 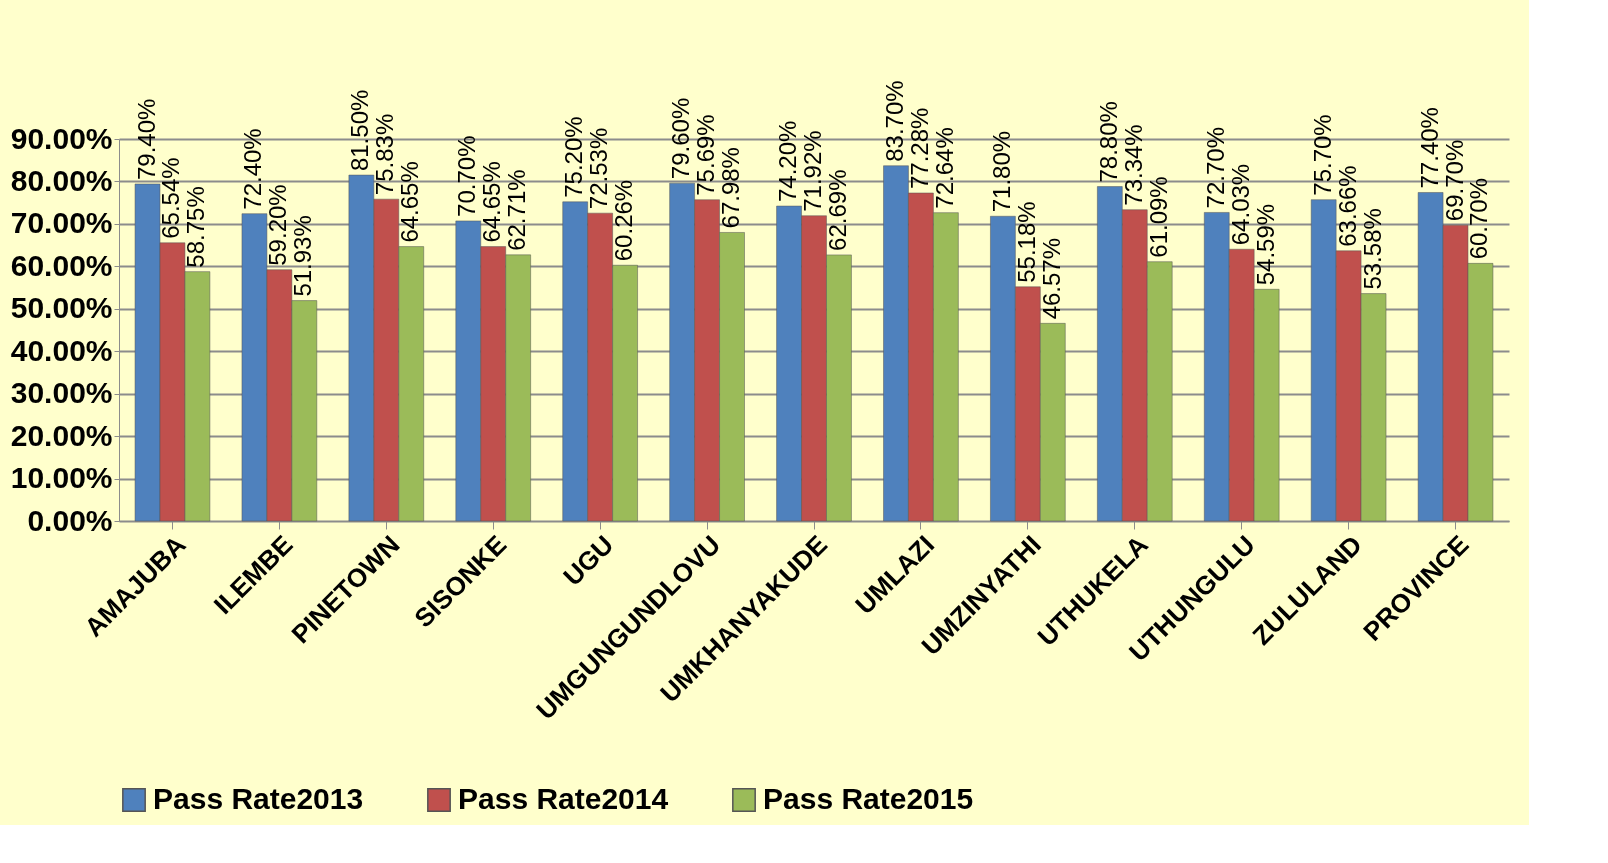 What do you see at coordinates (681, 138) in the screenshot?
I see `data-label: 79.60%` at bounding box center [681, 138].